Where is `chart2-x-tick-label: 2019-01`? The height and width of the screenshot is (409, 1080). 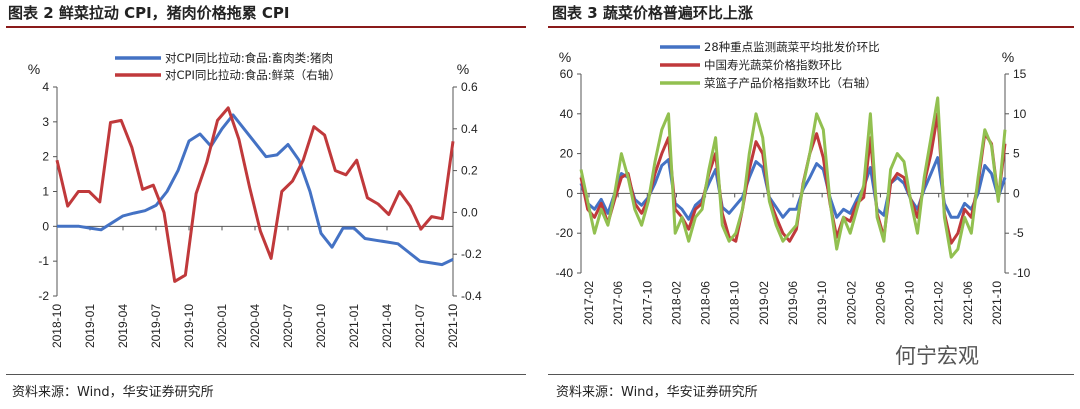 chart2-x-tick-label: 2019-01 is located at coordinates (90, 326).